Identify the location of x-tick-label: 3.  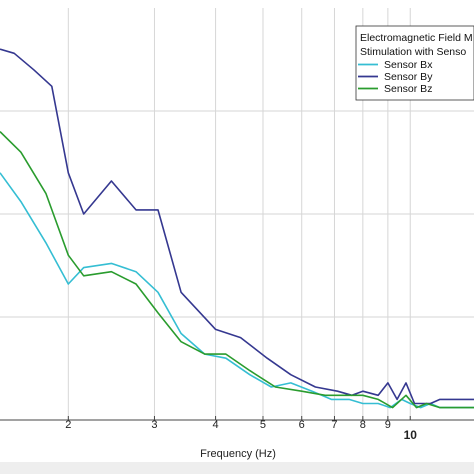
(154, 425).